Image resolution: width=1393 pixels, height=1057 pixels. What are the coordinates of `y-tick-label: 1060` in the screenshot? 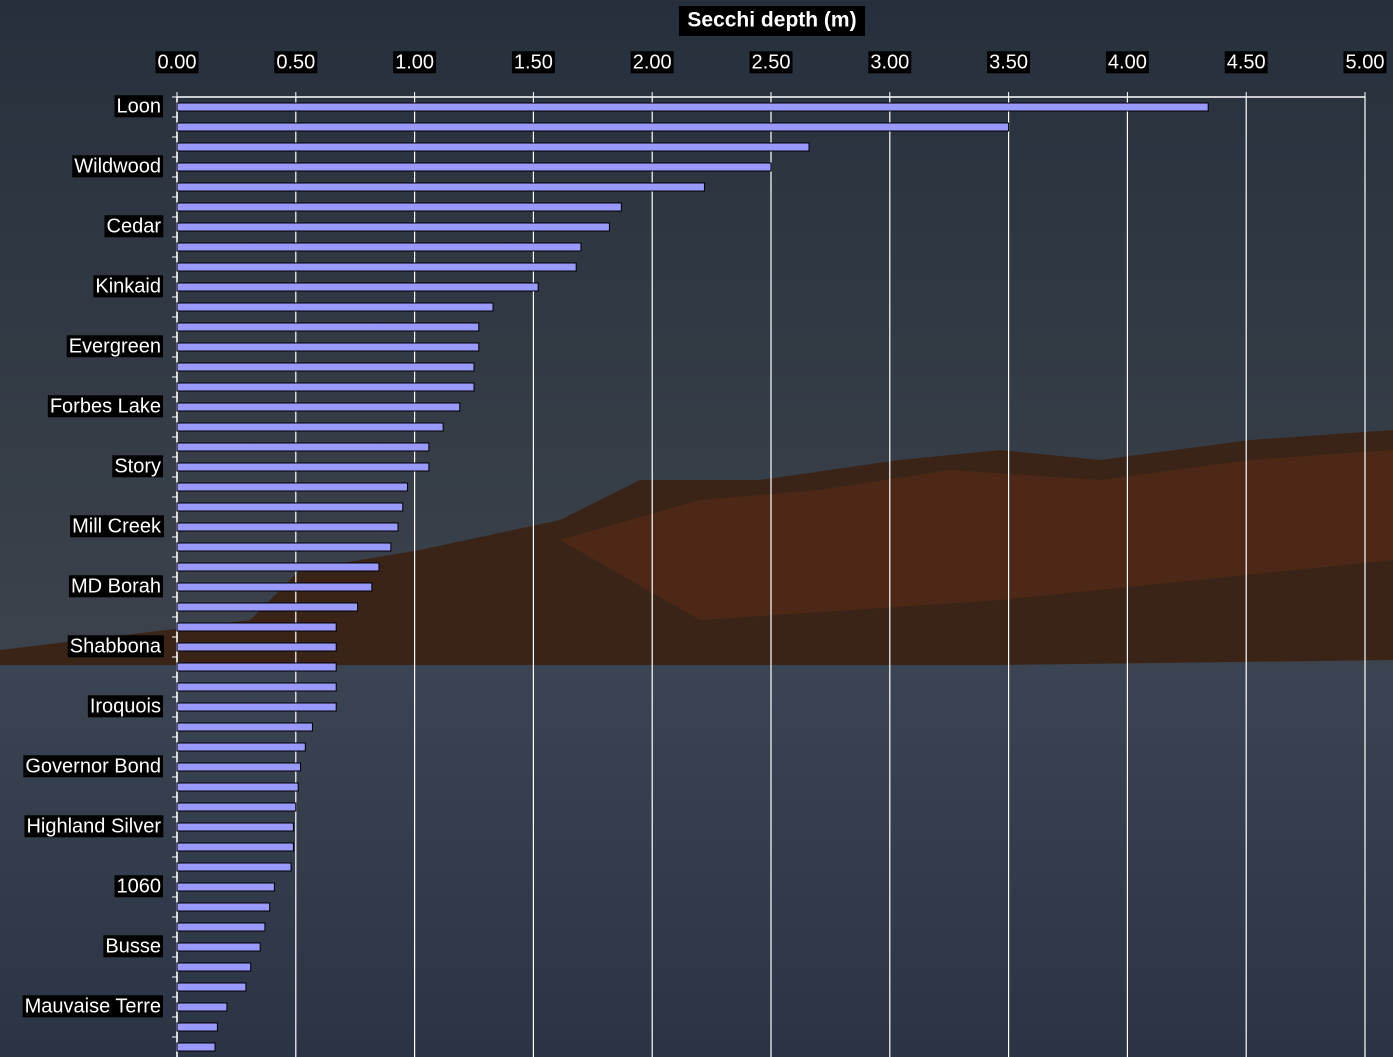 It's located at (139, 886).